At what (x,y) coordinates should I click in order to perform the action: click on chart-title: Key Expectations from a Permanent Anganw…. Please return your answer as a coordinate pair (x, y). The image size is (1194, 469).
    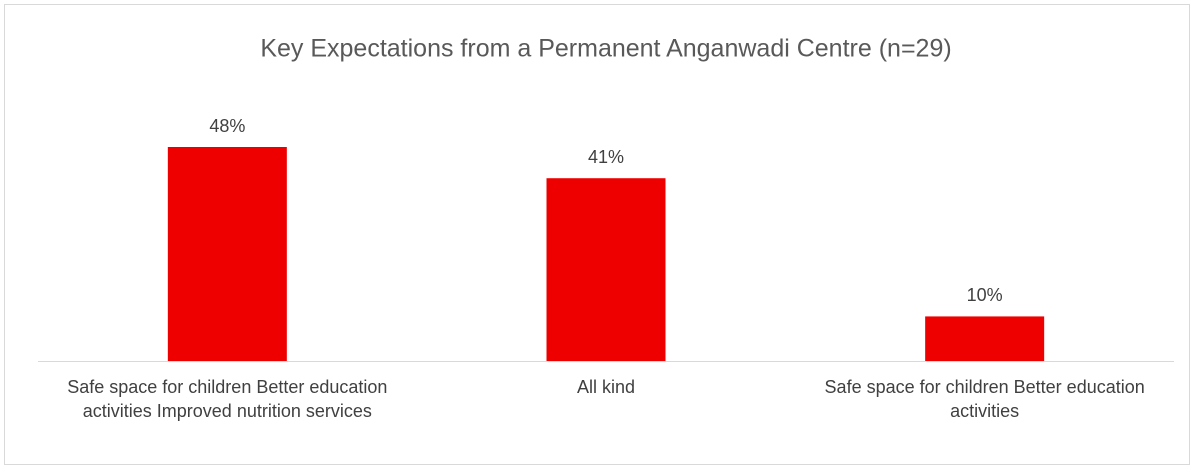
    Looking at the image, I should click on (605, 49).